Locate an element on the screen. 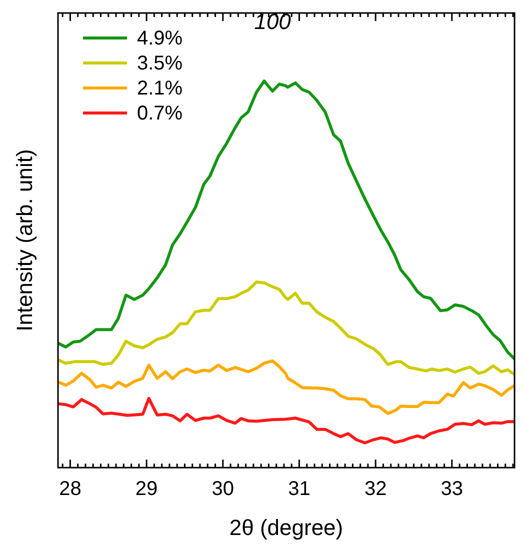  x-tick-label: 31 is located at coordinates (299, 489).